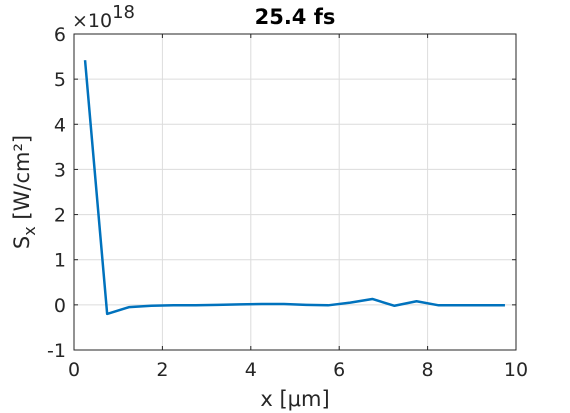 The height and width of the screenshot is (413, 570). Describe the element at coordinates (294, 399) in the screenshot. I see `x-axis-label: x [μm]` at that location.